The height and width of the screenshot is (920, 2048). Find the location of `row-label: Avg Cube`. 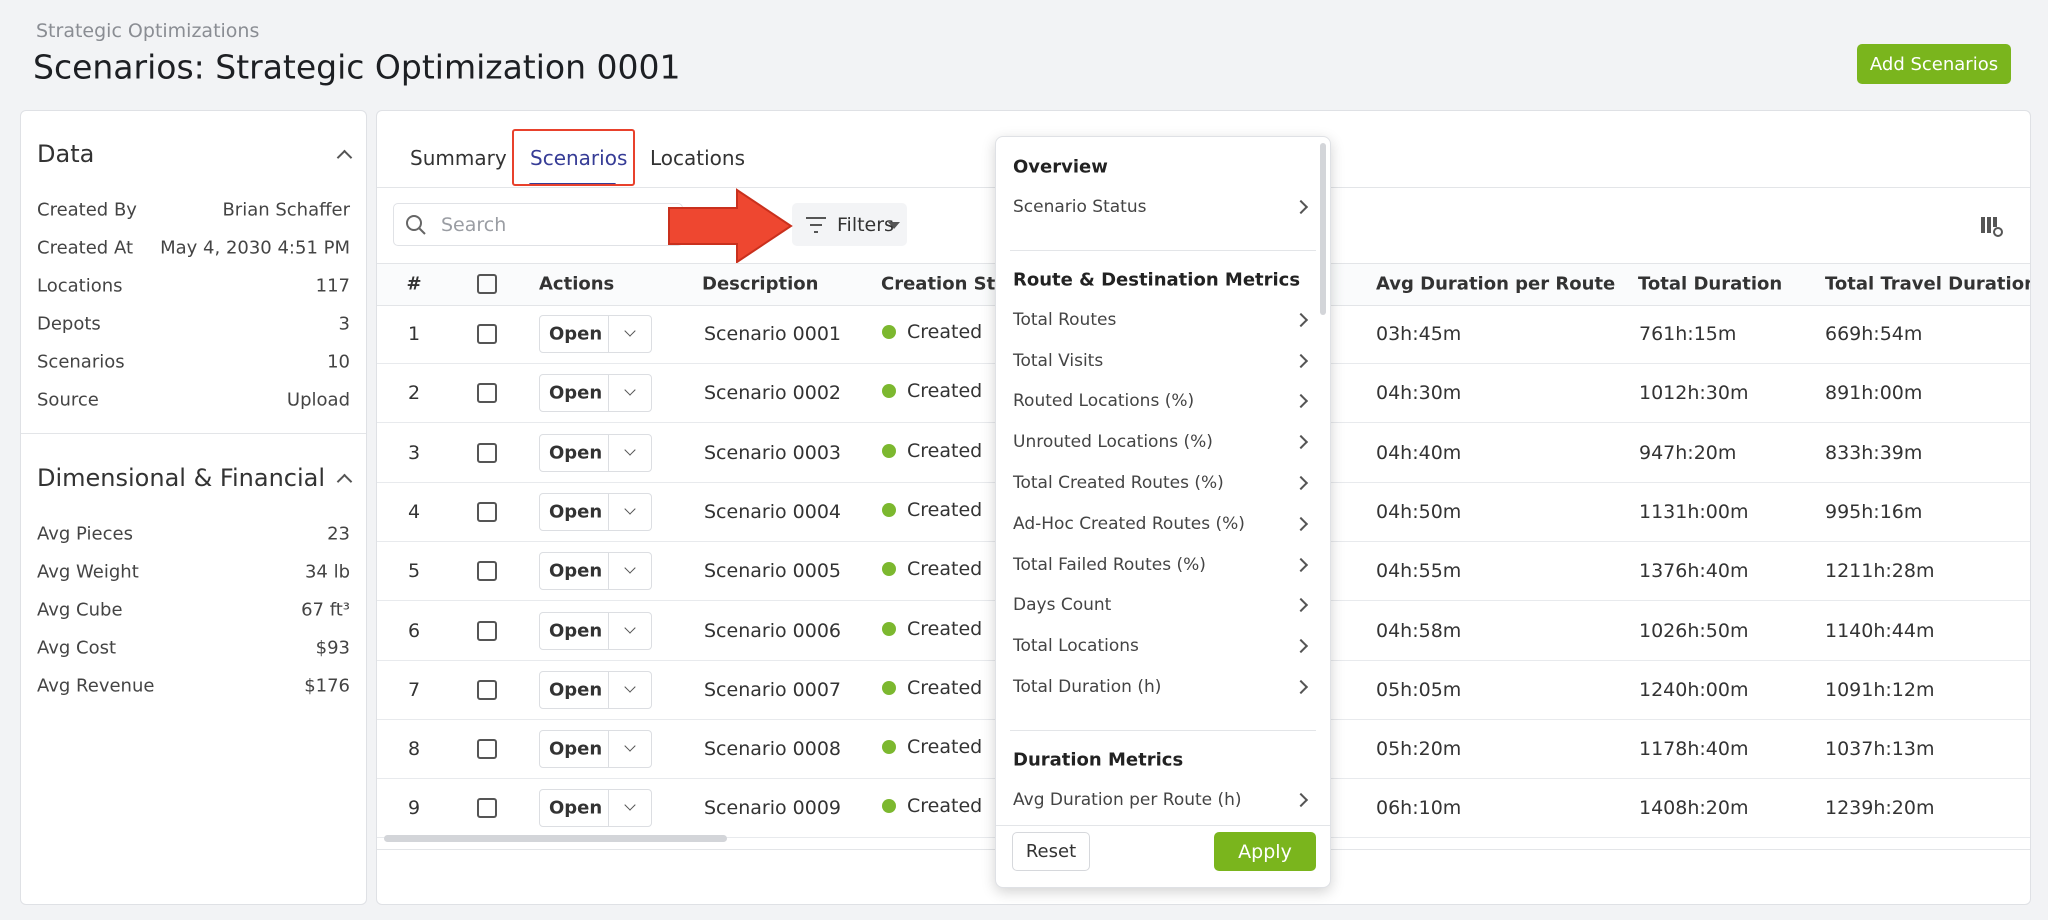

row-label: Avg Cube is located at coordinates (80, 610).